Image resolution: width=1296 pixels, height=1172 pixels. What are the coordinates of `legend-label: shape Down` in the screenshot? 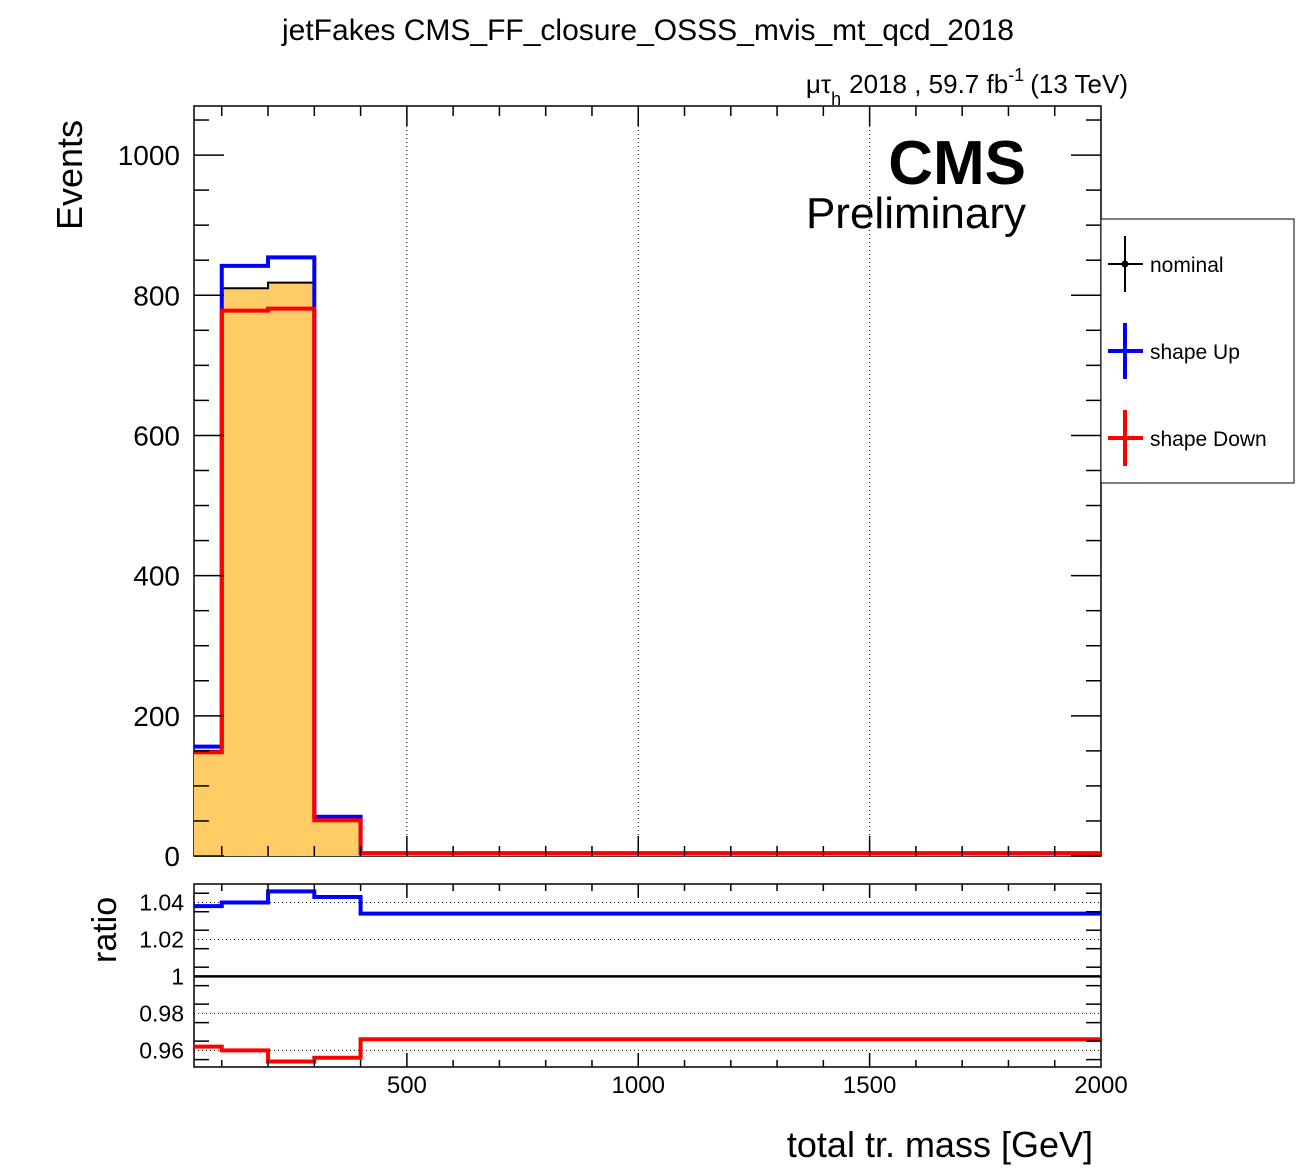 It's located at (1208, 439).